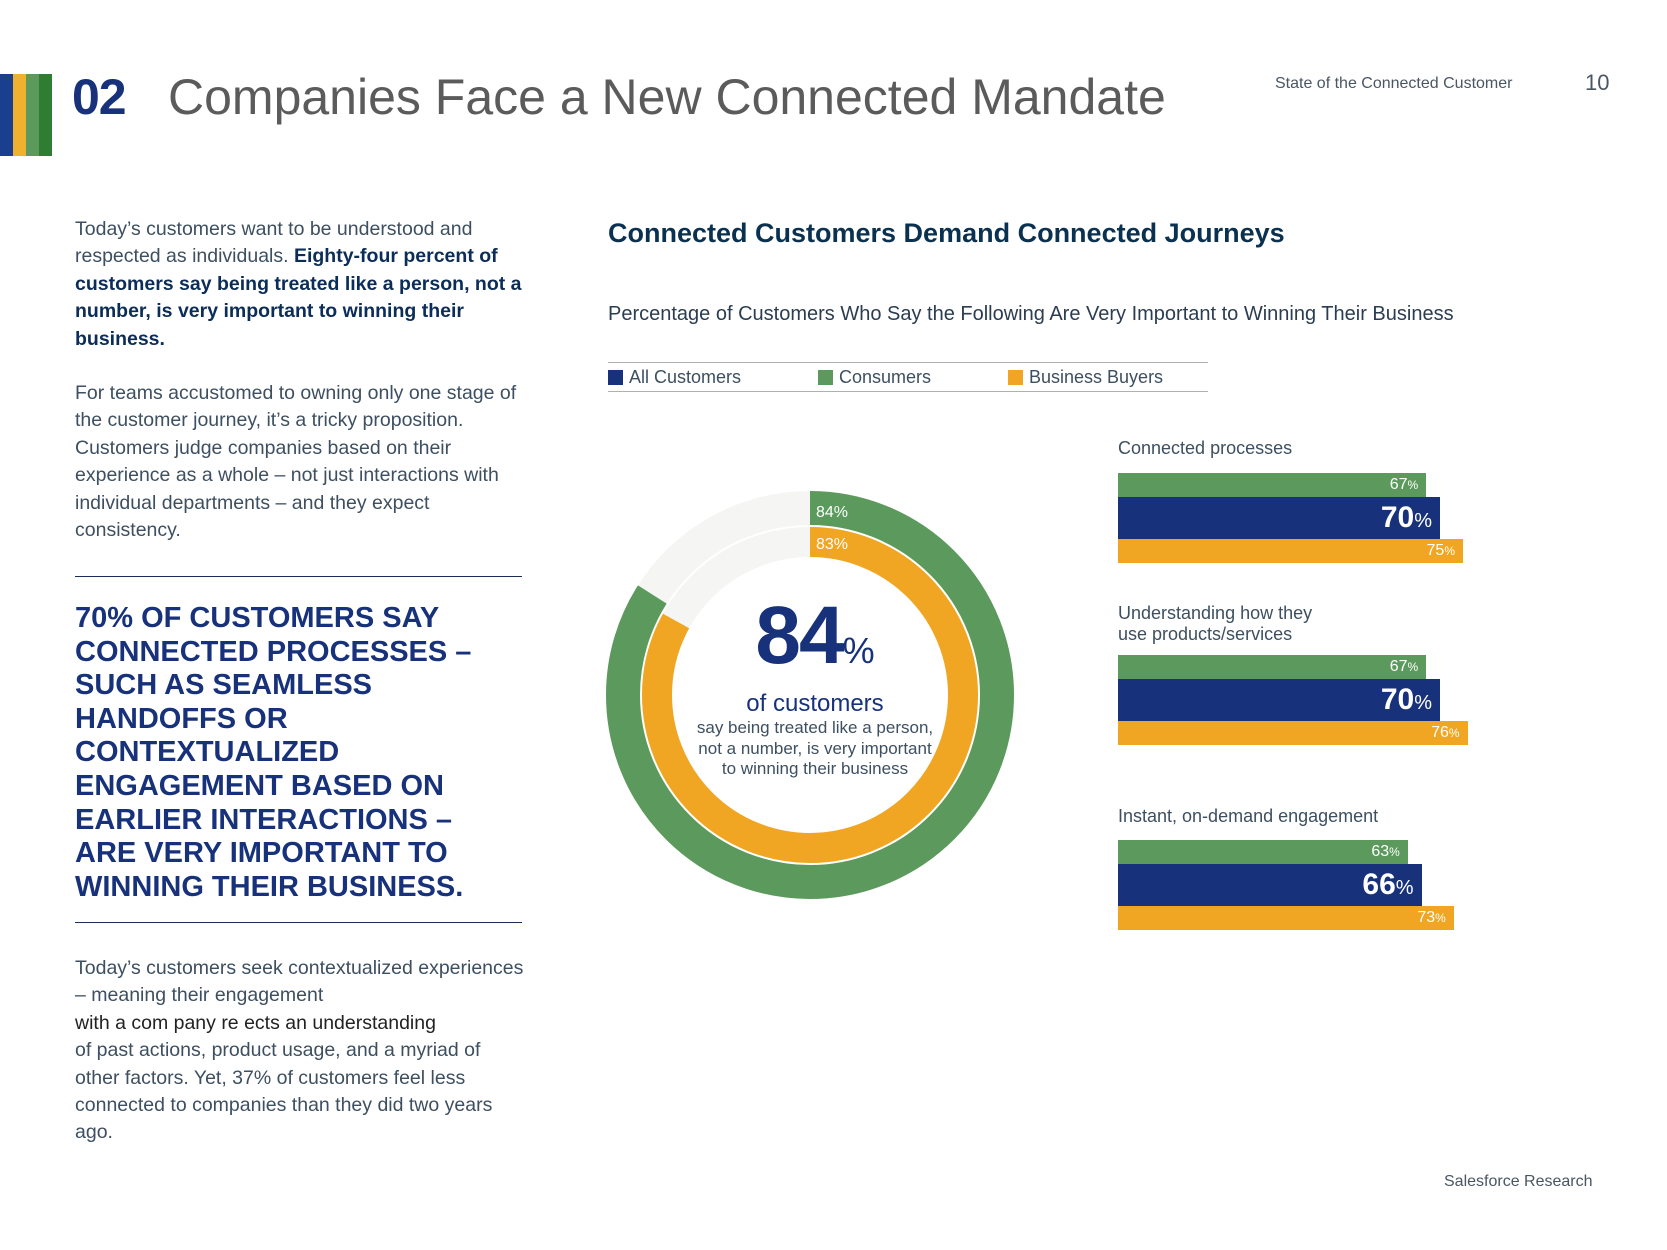  Describe the element at coordinates (825, 377) in the screenshot. I see `legend-swatch-consumers` at that location.